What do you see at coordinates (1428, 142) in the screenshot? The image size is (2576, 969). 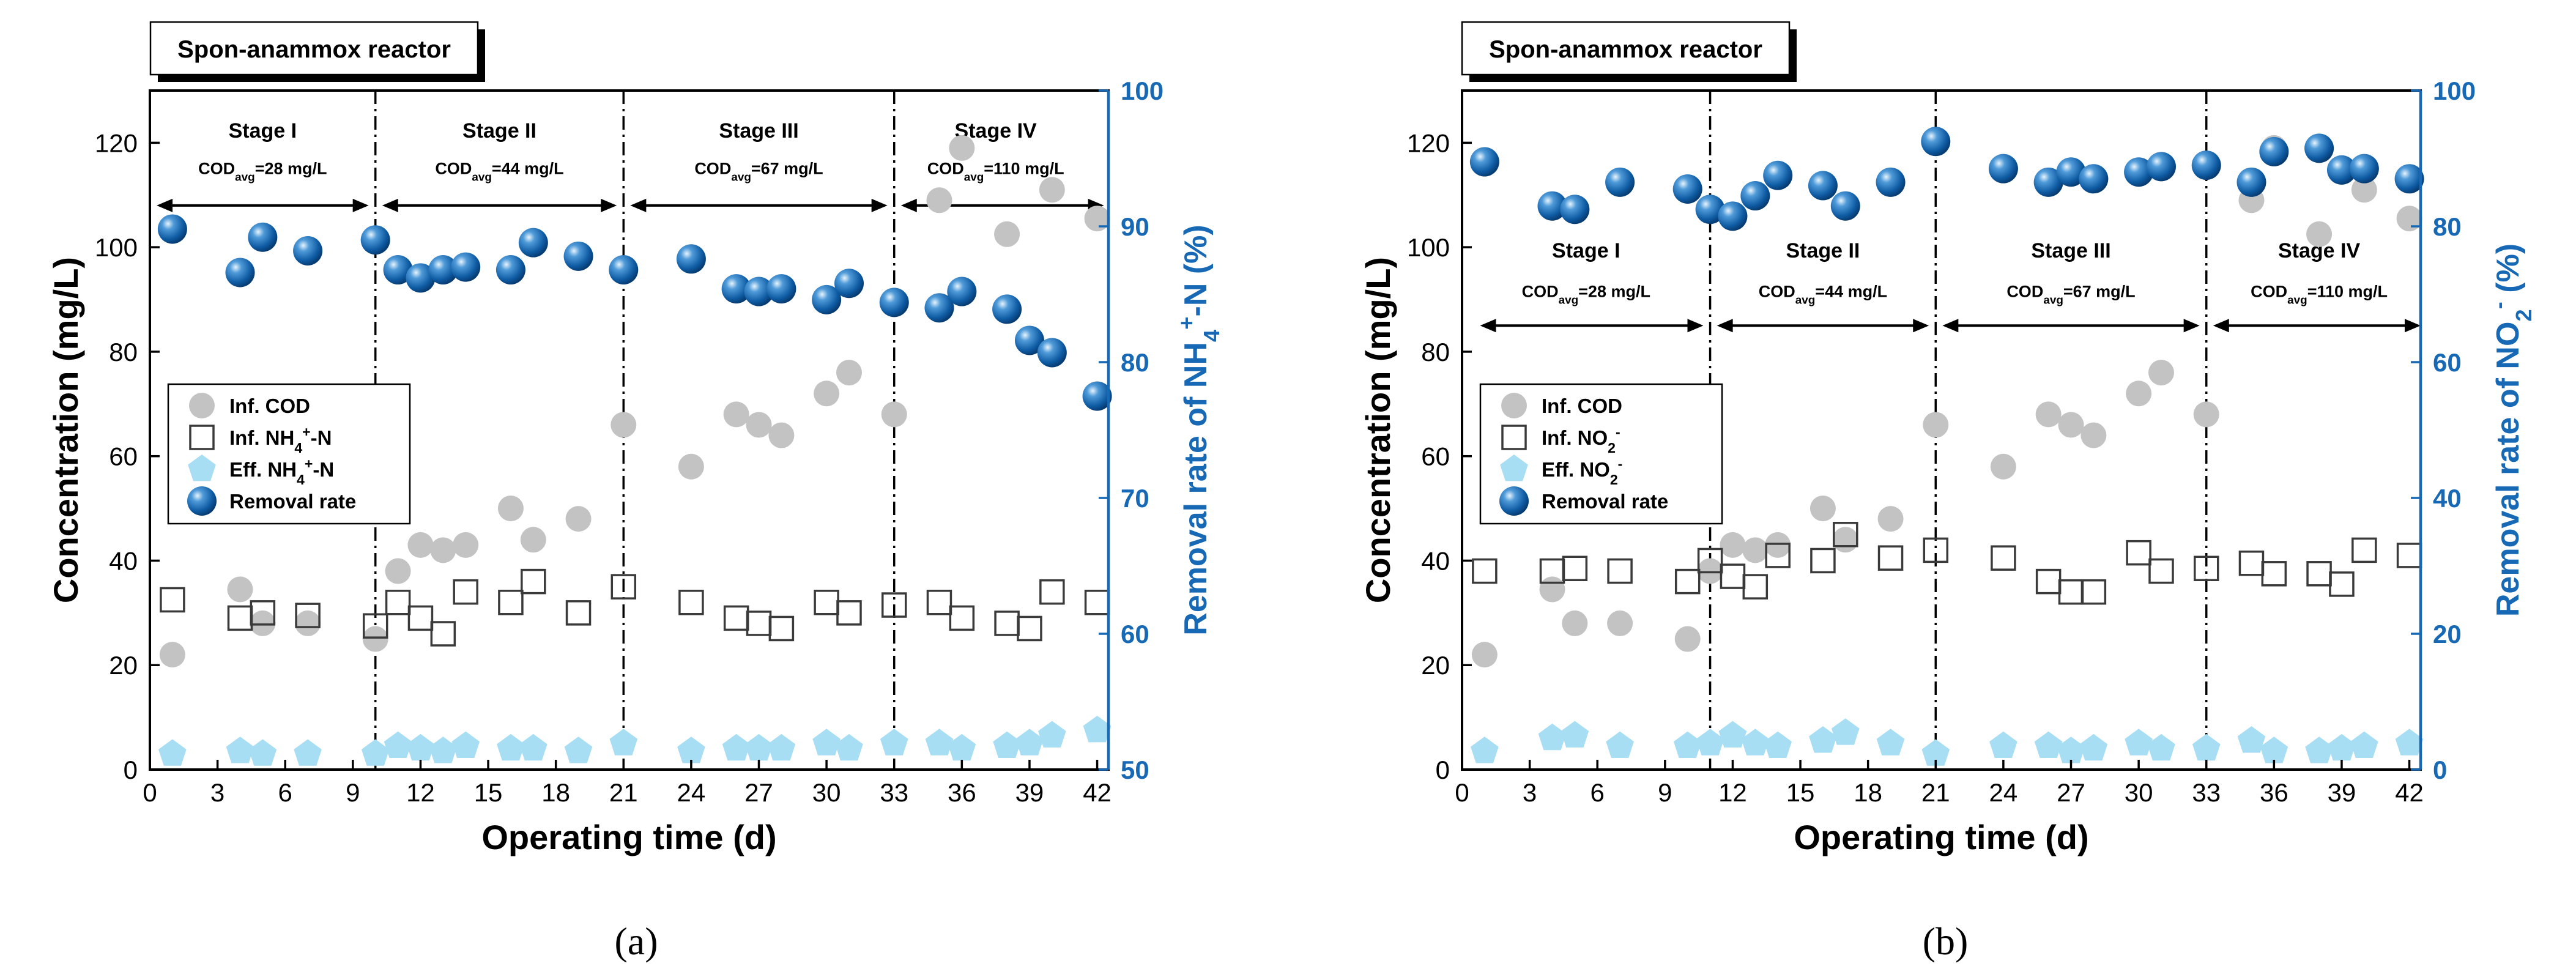 I see `y-tick-label: 120` at bounding box center [1428, 142].